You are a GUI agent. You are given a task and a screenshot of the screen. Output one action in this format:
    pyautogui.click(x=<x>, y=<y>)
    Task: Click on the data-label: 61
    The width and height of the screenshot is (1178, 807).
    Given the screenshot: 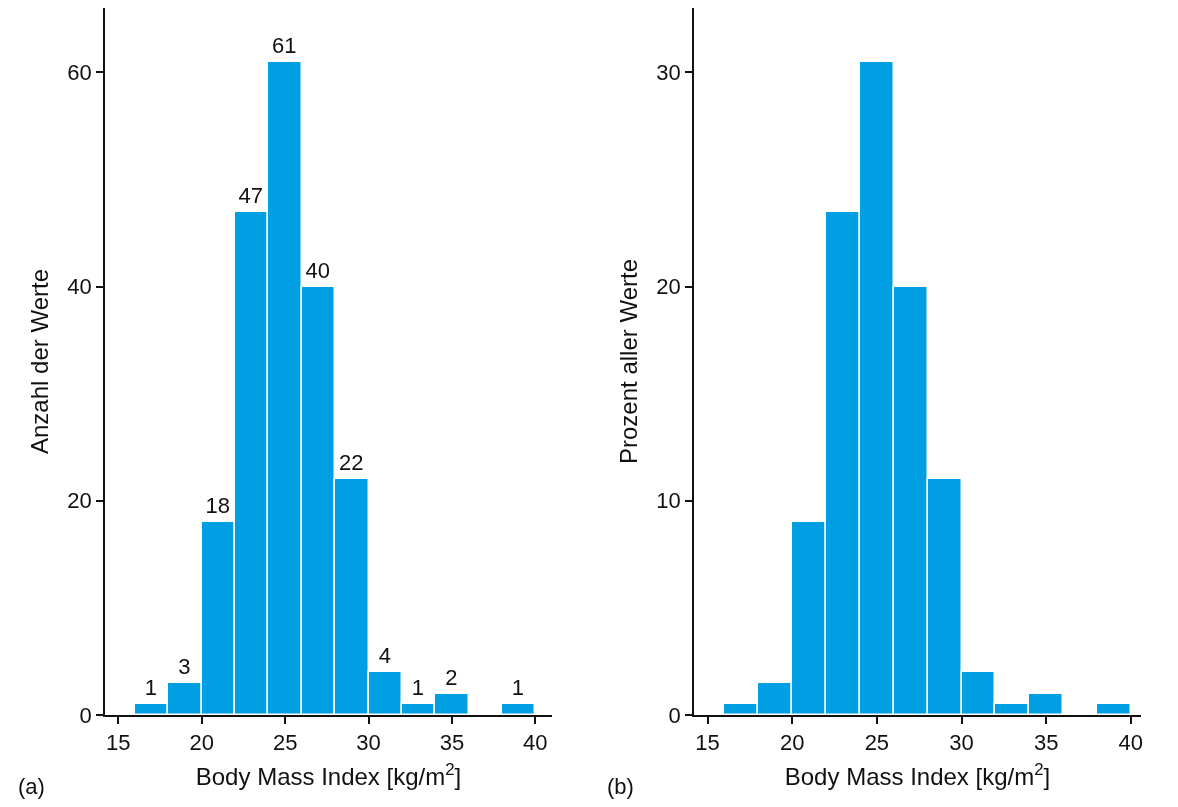 What is the action you would take?
    pyautogui.click(x=284, y=46)
    